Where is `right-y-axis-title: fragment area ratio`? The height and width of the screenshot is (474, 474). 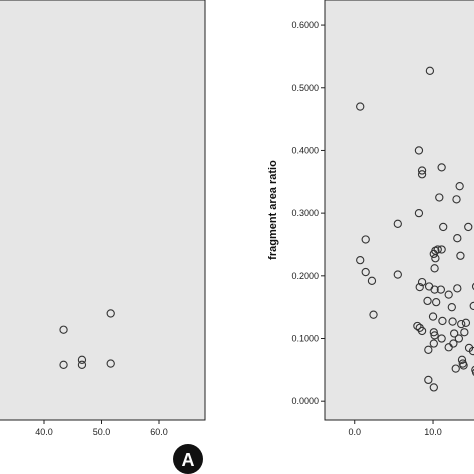
right-y-axis-title: fragment area ratio is located at coordinates (273, 210).